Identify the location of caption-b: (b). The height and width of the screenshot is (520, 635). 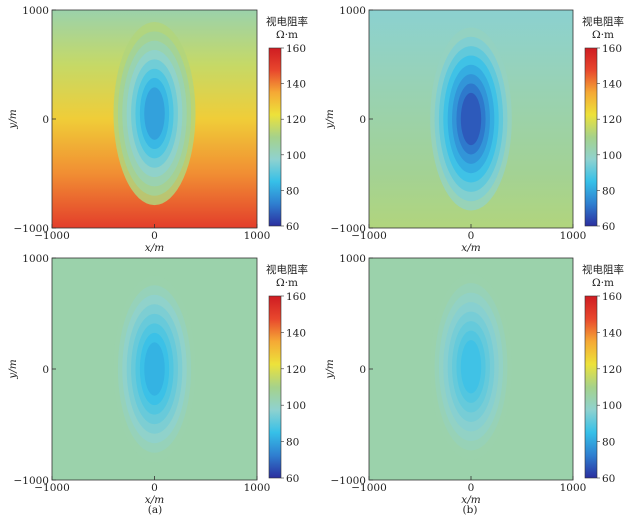
(470, 510).